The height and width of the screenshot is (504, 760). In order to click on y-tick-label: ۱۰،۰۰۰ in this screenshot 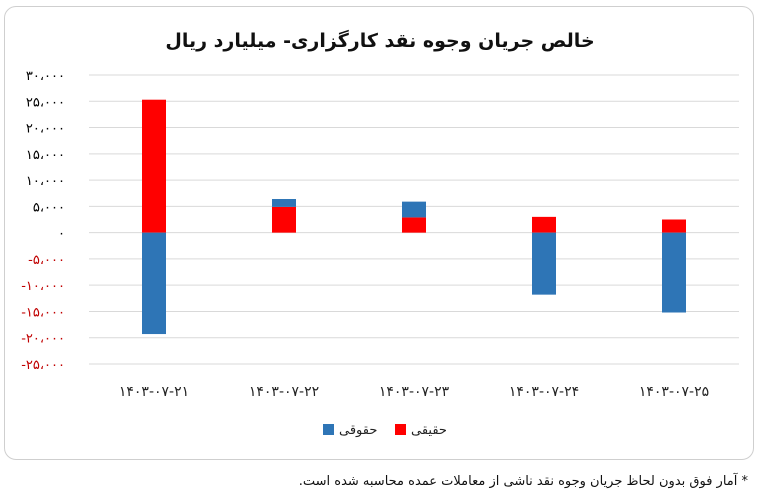, I will do `click(45, 181)`.